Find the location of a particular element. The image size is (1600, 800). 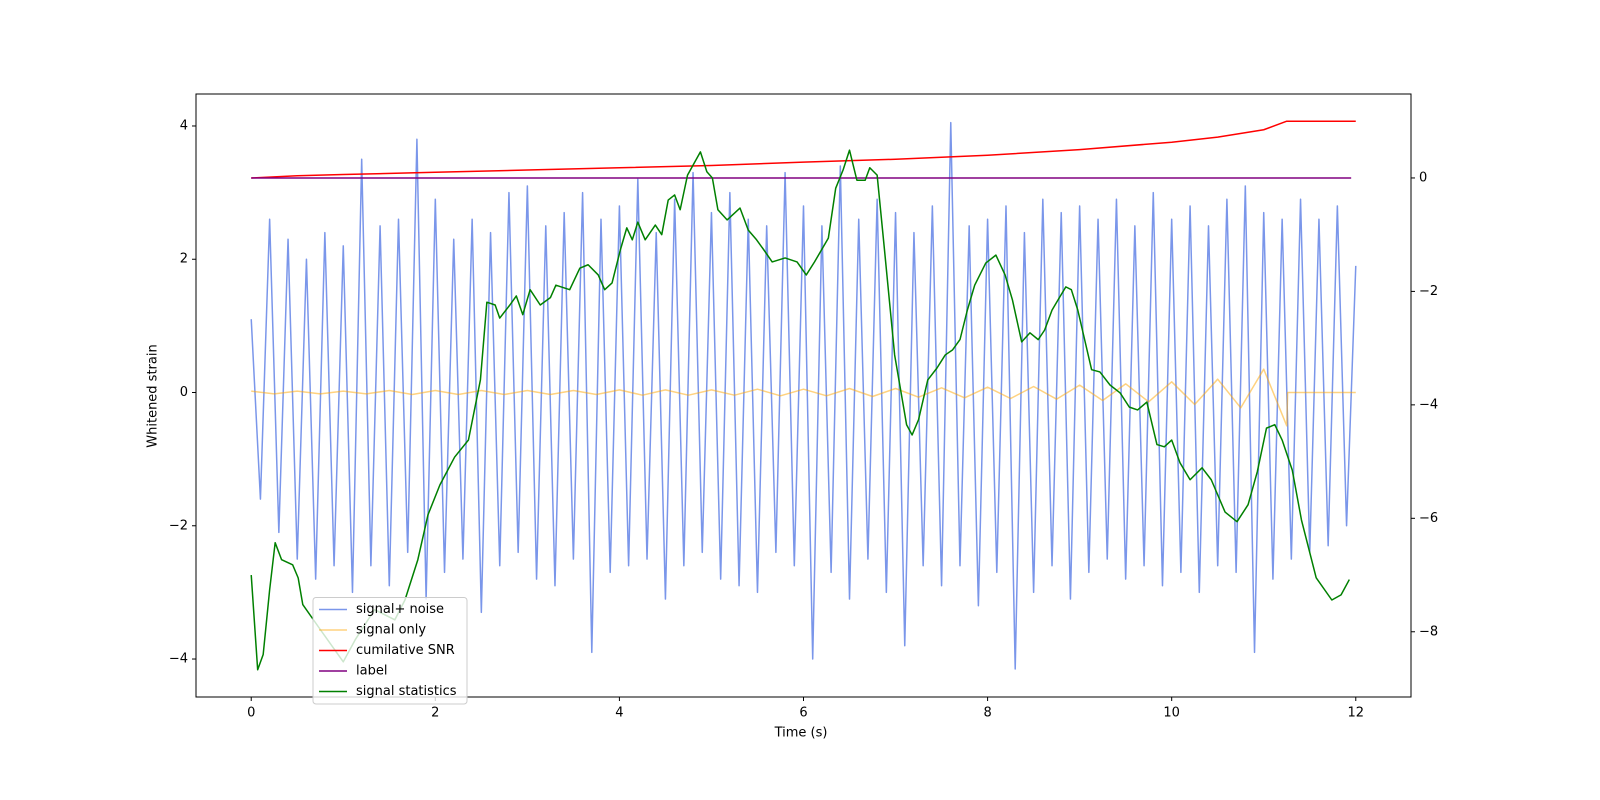

y-tick-label: 4 is located at coordinates (184, 125).